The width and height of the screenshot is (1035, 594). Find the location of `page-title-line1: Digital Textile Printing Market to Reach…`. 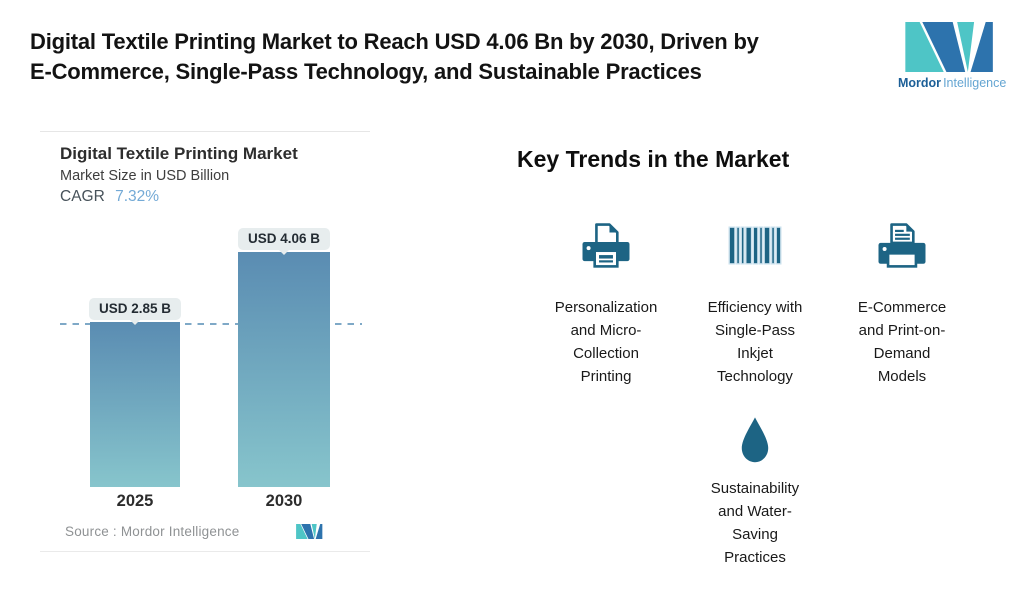

page-title-line1: Digital Textile Printing Market to Reach… is located at coordinates (394, 41).